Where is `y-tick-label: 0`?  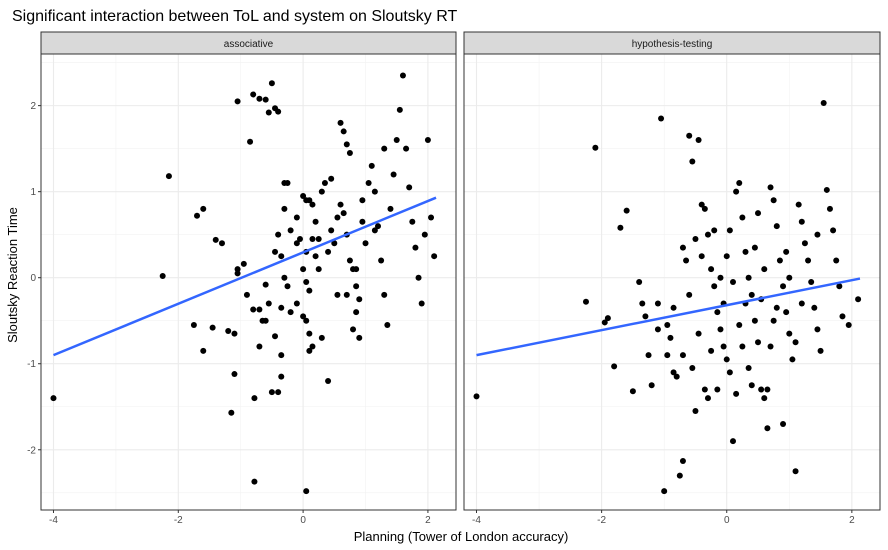
y-tick-label: 0 is located at coordinates (33, 278).